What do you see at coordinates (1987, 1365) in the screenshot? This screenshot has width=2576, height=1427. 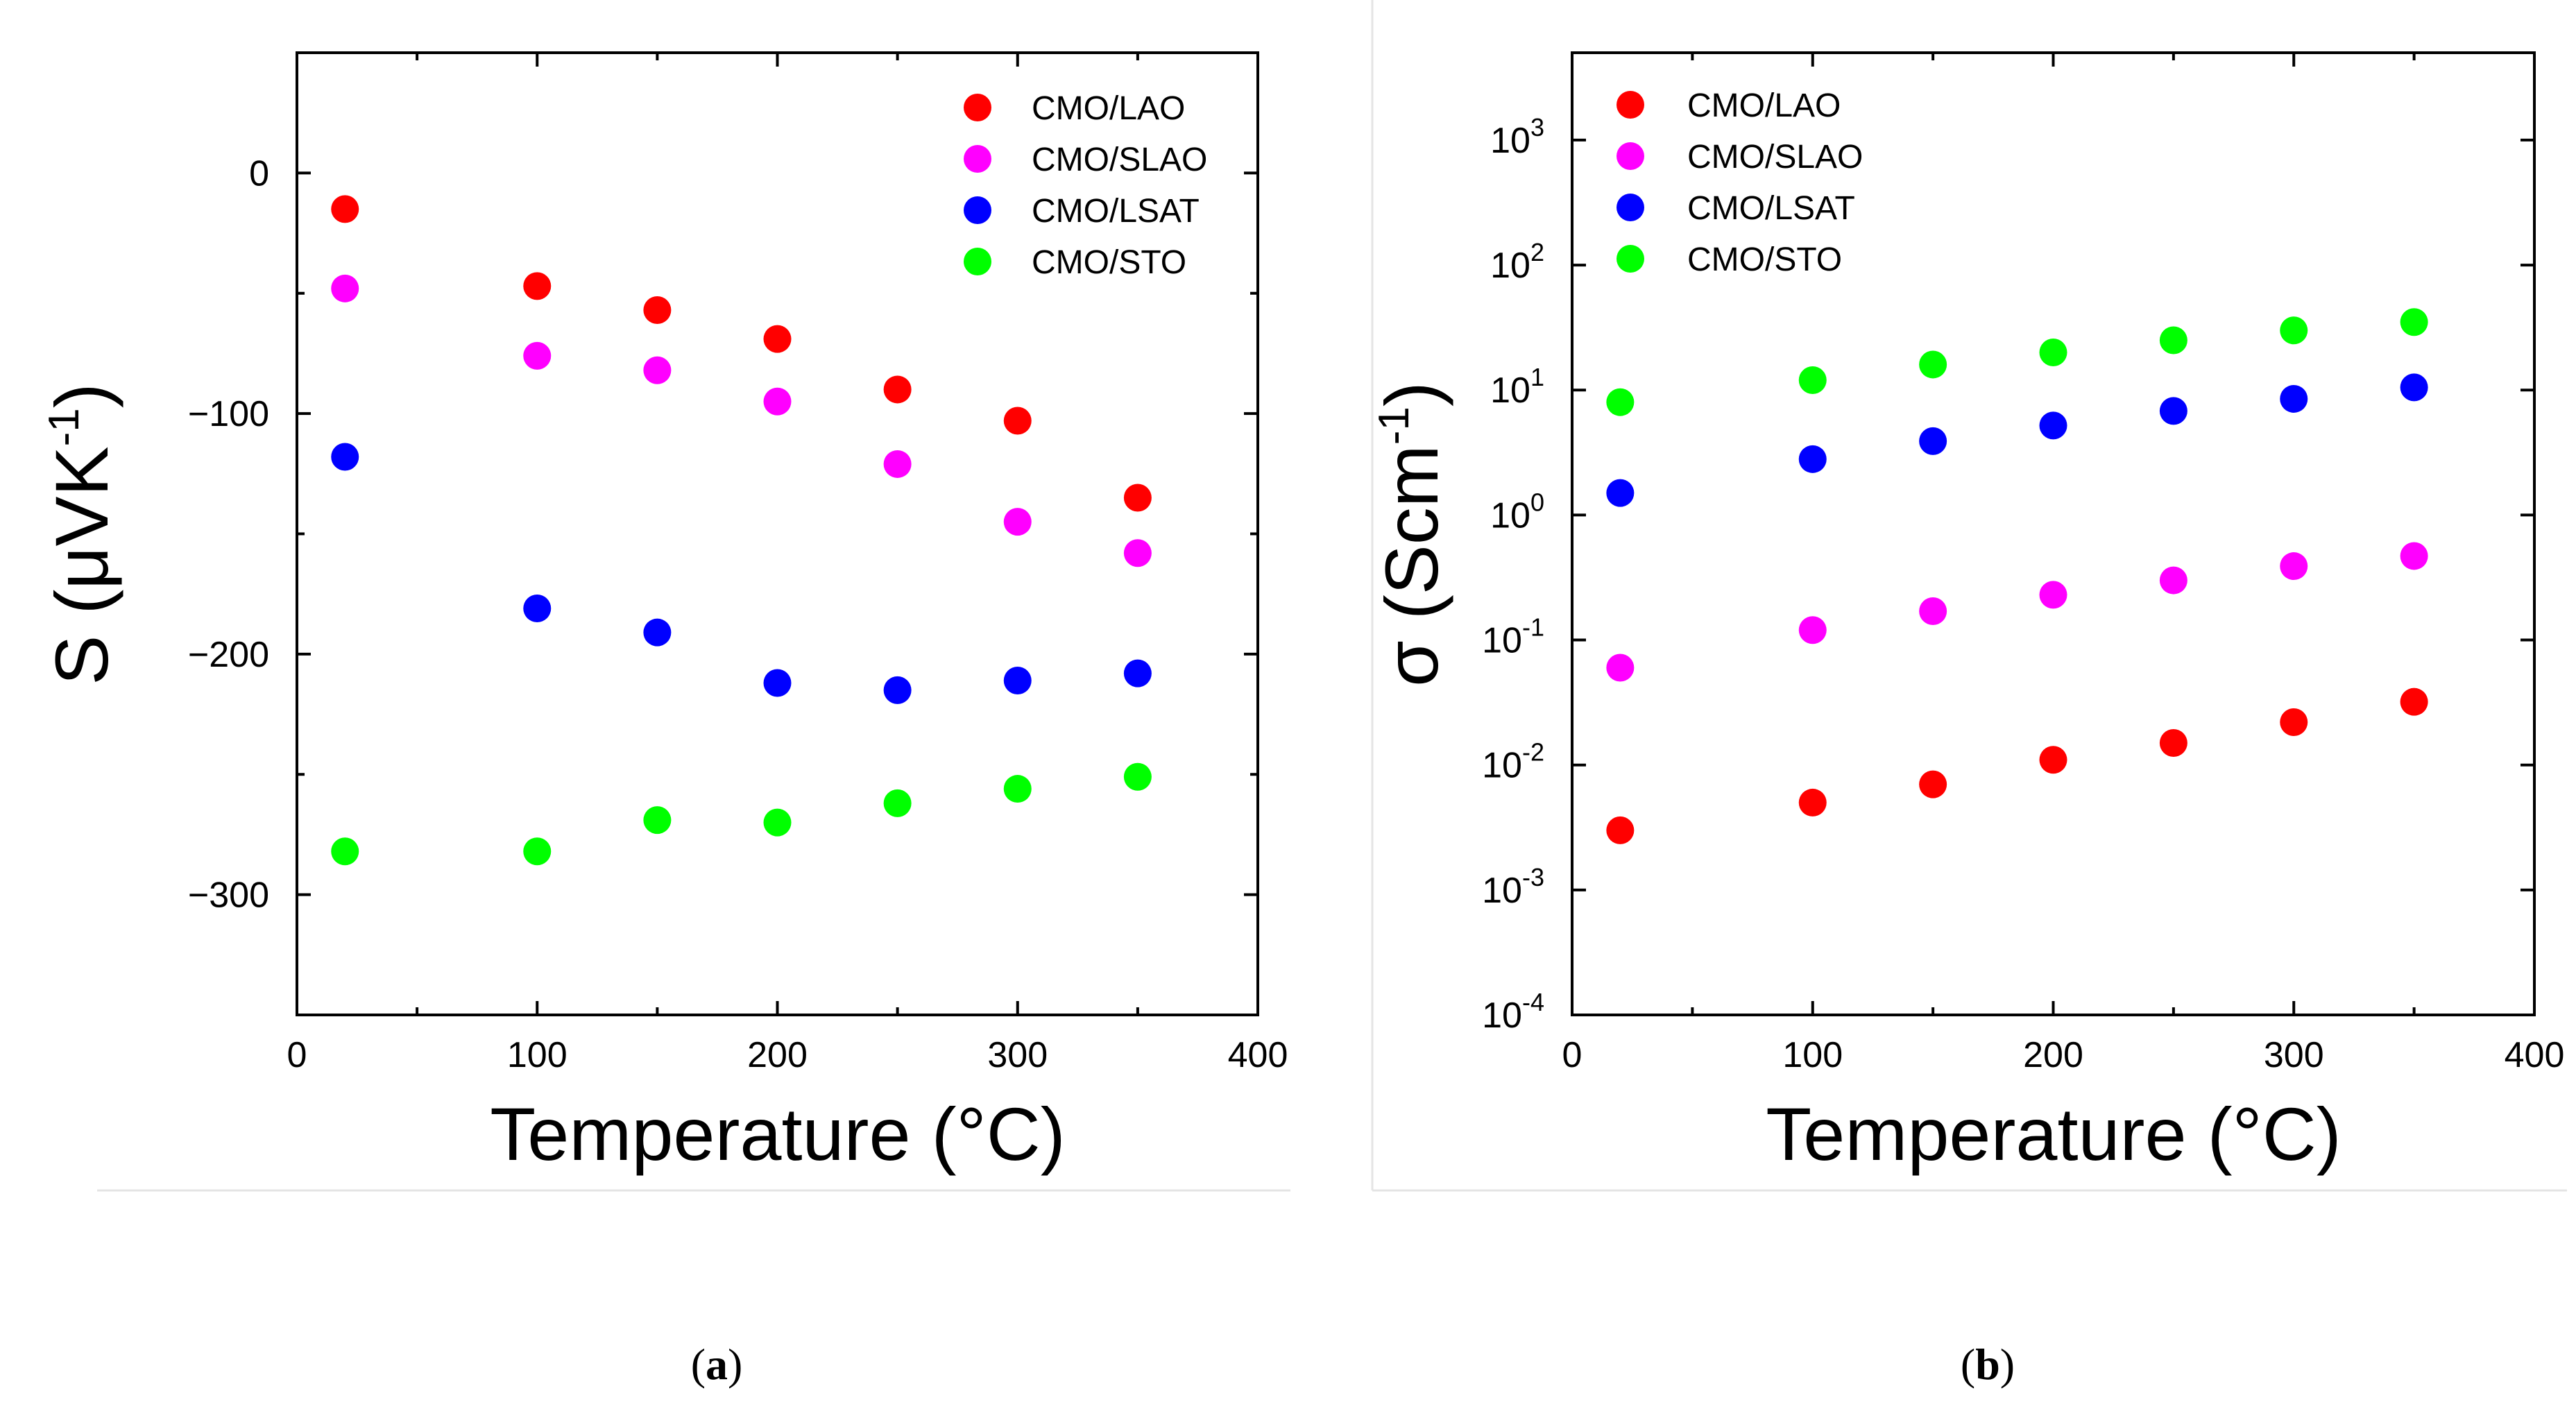 I see `panel-label-letter: b` at bounding box center [1987, 1365].